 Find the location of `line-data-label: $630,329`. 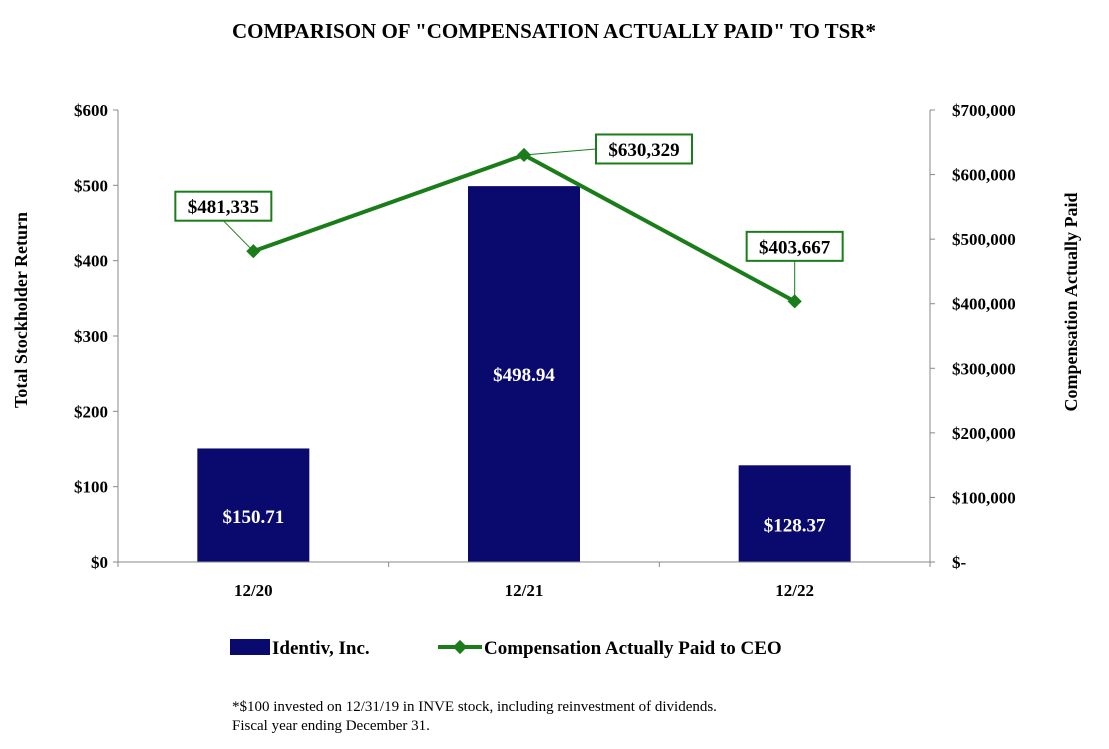

line-data-label: $630,329 is located at coordinates (643, 150).